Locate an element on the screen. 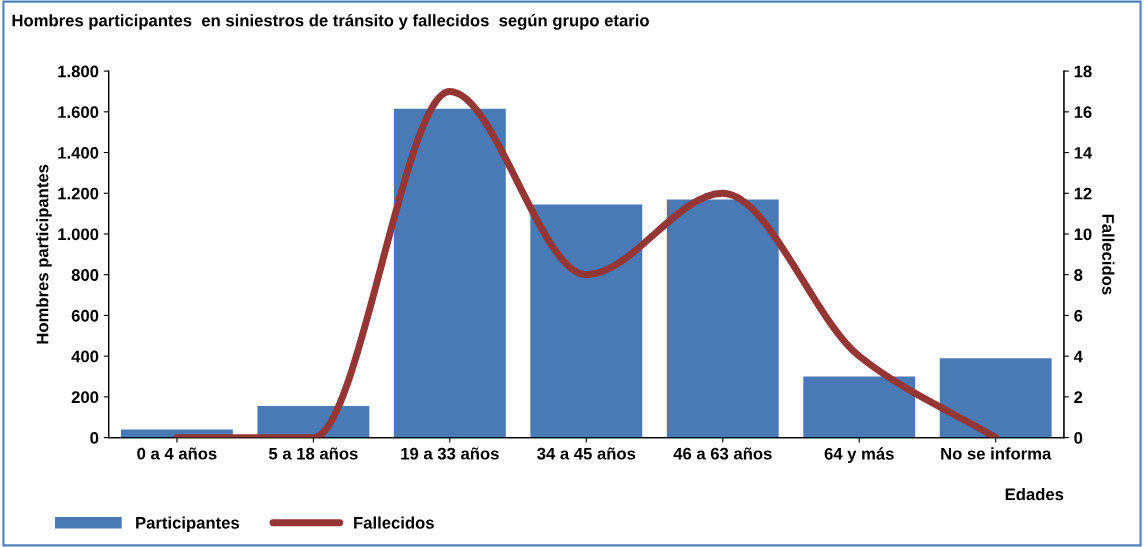 This screenshot has height=547, width=1144. y-axis-title: Hombres participantes is located at coordinates (44, 254).